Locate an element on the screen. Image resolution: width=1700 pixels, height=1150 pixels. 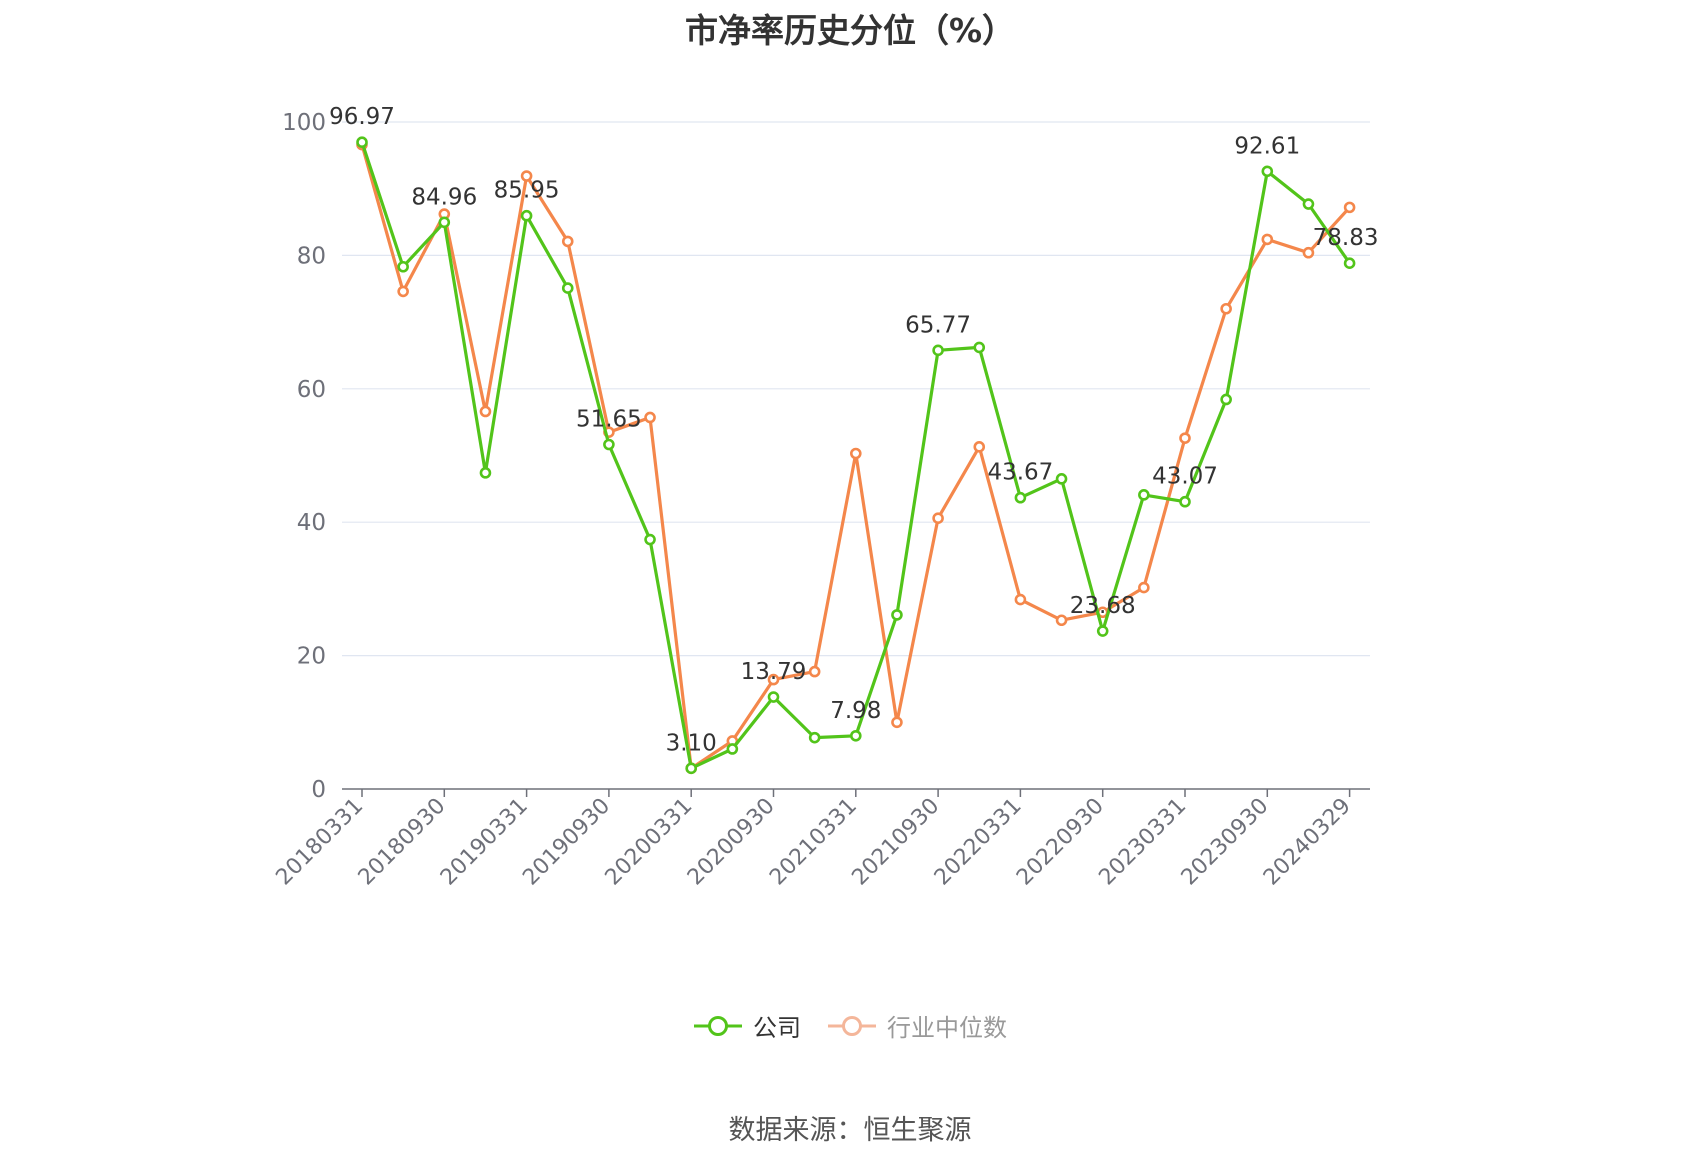
legend-item-industry-median: 行业中位数 is located at coordinates (917, 1025).